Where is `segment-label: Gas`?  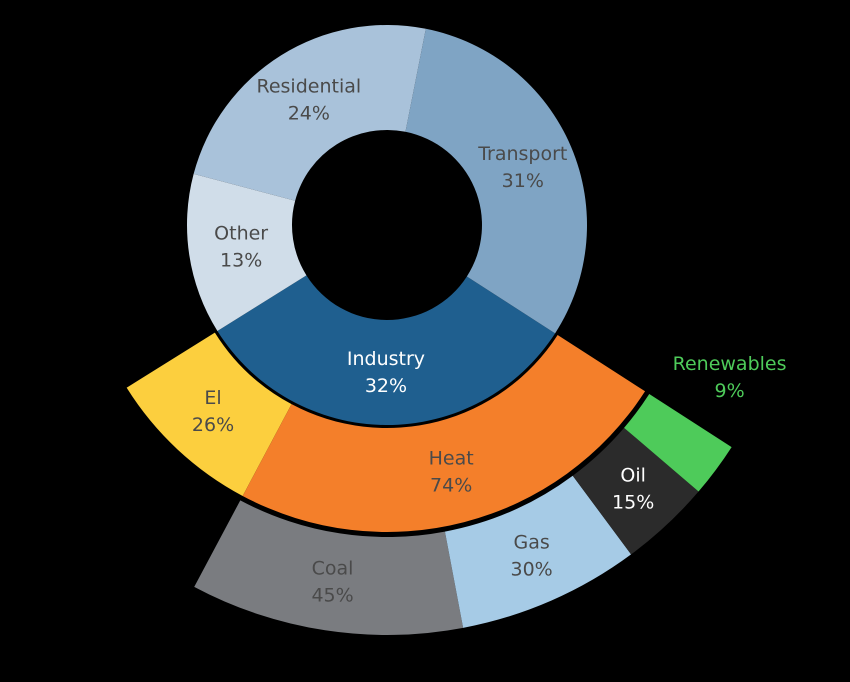 segment-label: Gas is located at coordinates (531, 542).